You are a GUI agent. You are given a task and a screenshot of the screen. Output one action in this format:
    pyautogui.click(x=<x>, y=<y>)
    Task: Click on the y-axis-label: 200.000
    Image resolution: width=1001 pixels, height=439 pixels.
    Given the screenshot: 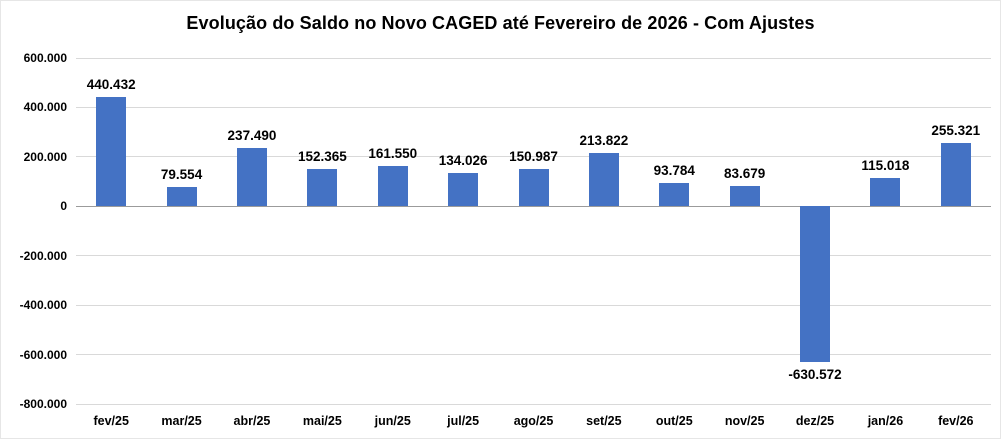 What is the action you would take?
    pyautogui.click(x=45, y=156)
    